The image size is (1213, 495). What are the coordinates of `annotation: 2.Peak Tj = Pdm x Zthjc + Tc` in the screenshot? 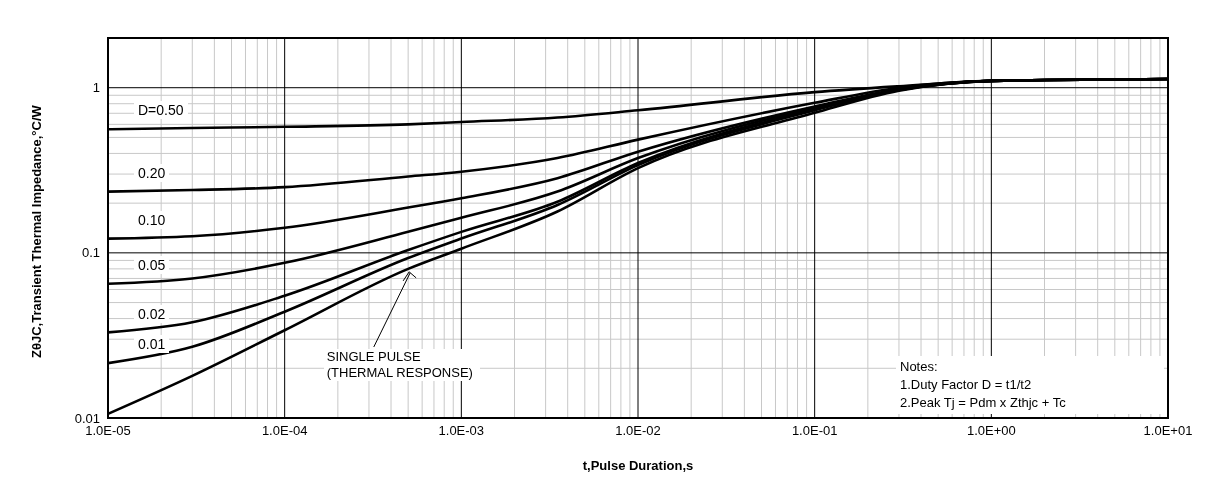 It's located at (983, 403).